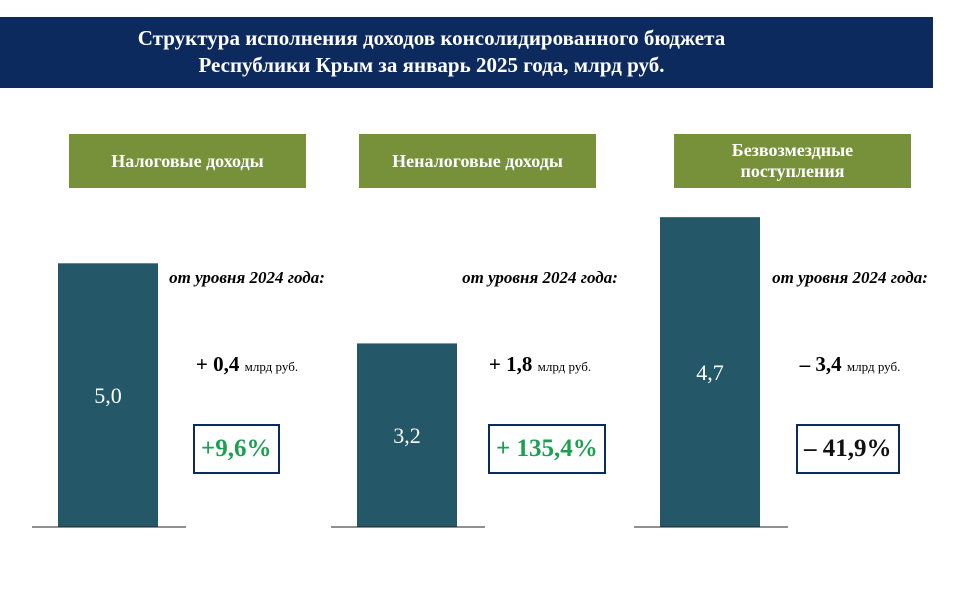  I want to click on percent-change: – 41,9%, so click(848, 449).